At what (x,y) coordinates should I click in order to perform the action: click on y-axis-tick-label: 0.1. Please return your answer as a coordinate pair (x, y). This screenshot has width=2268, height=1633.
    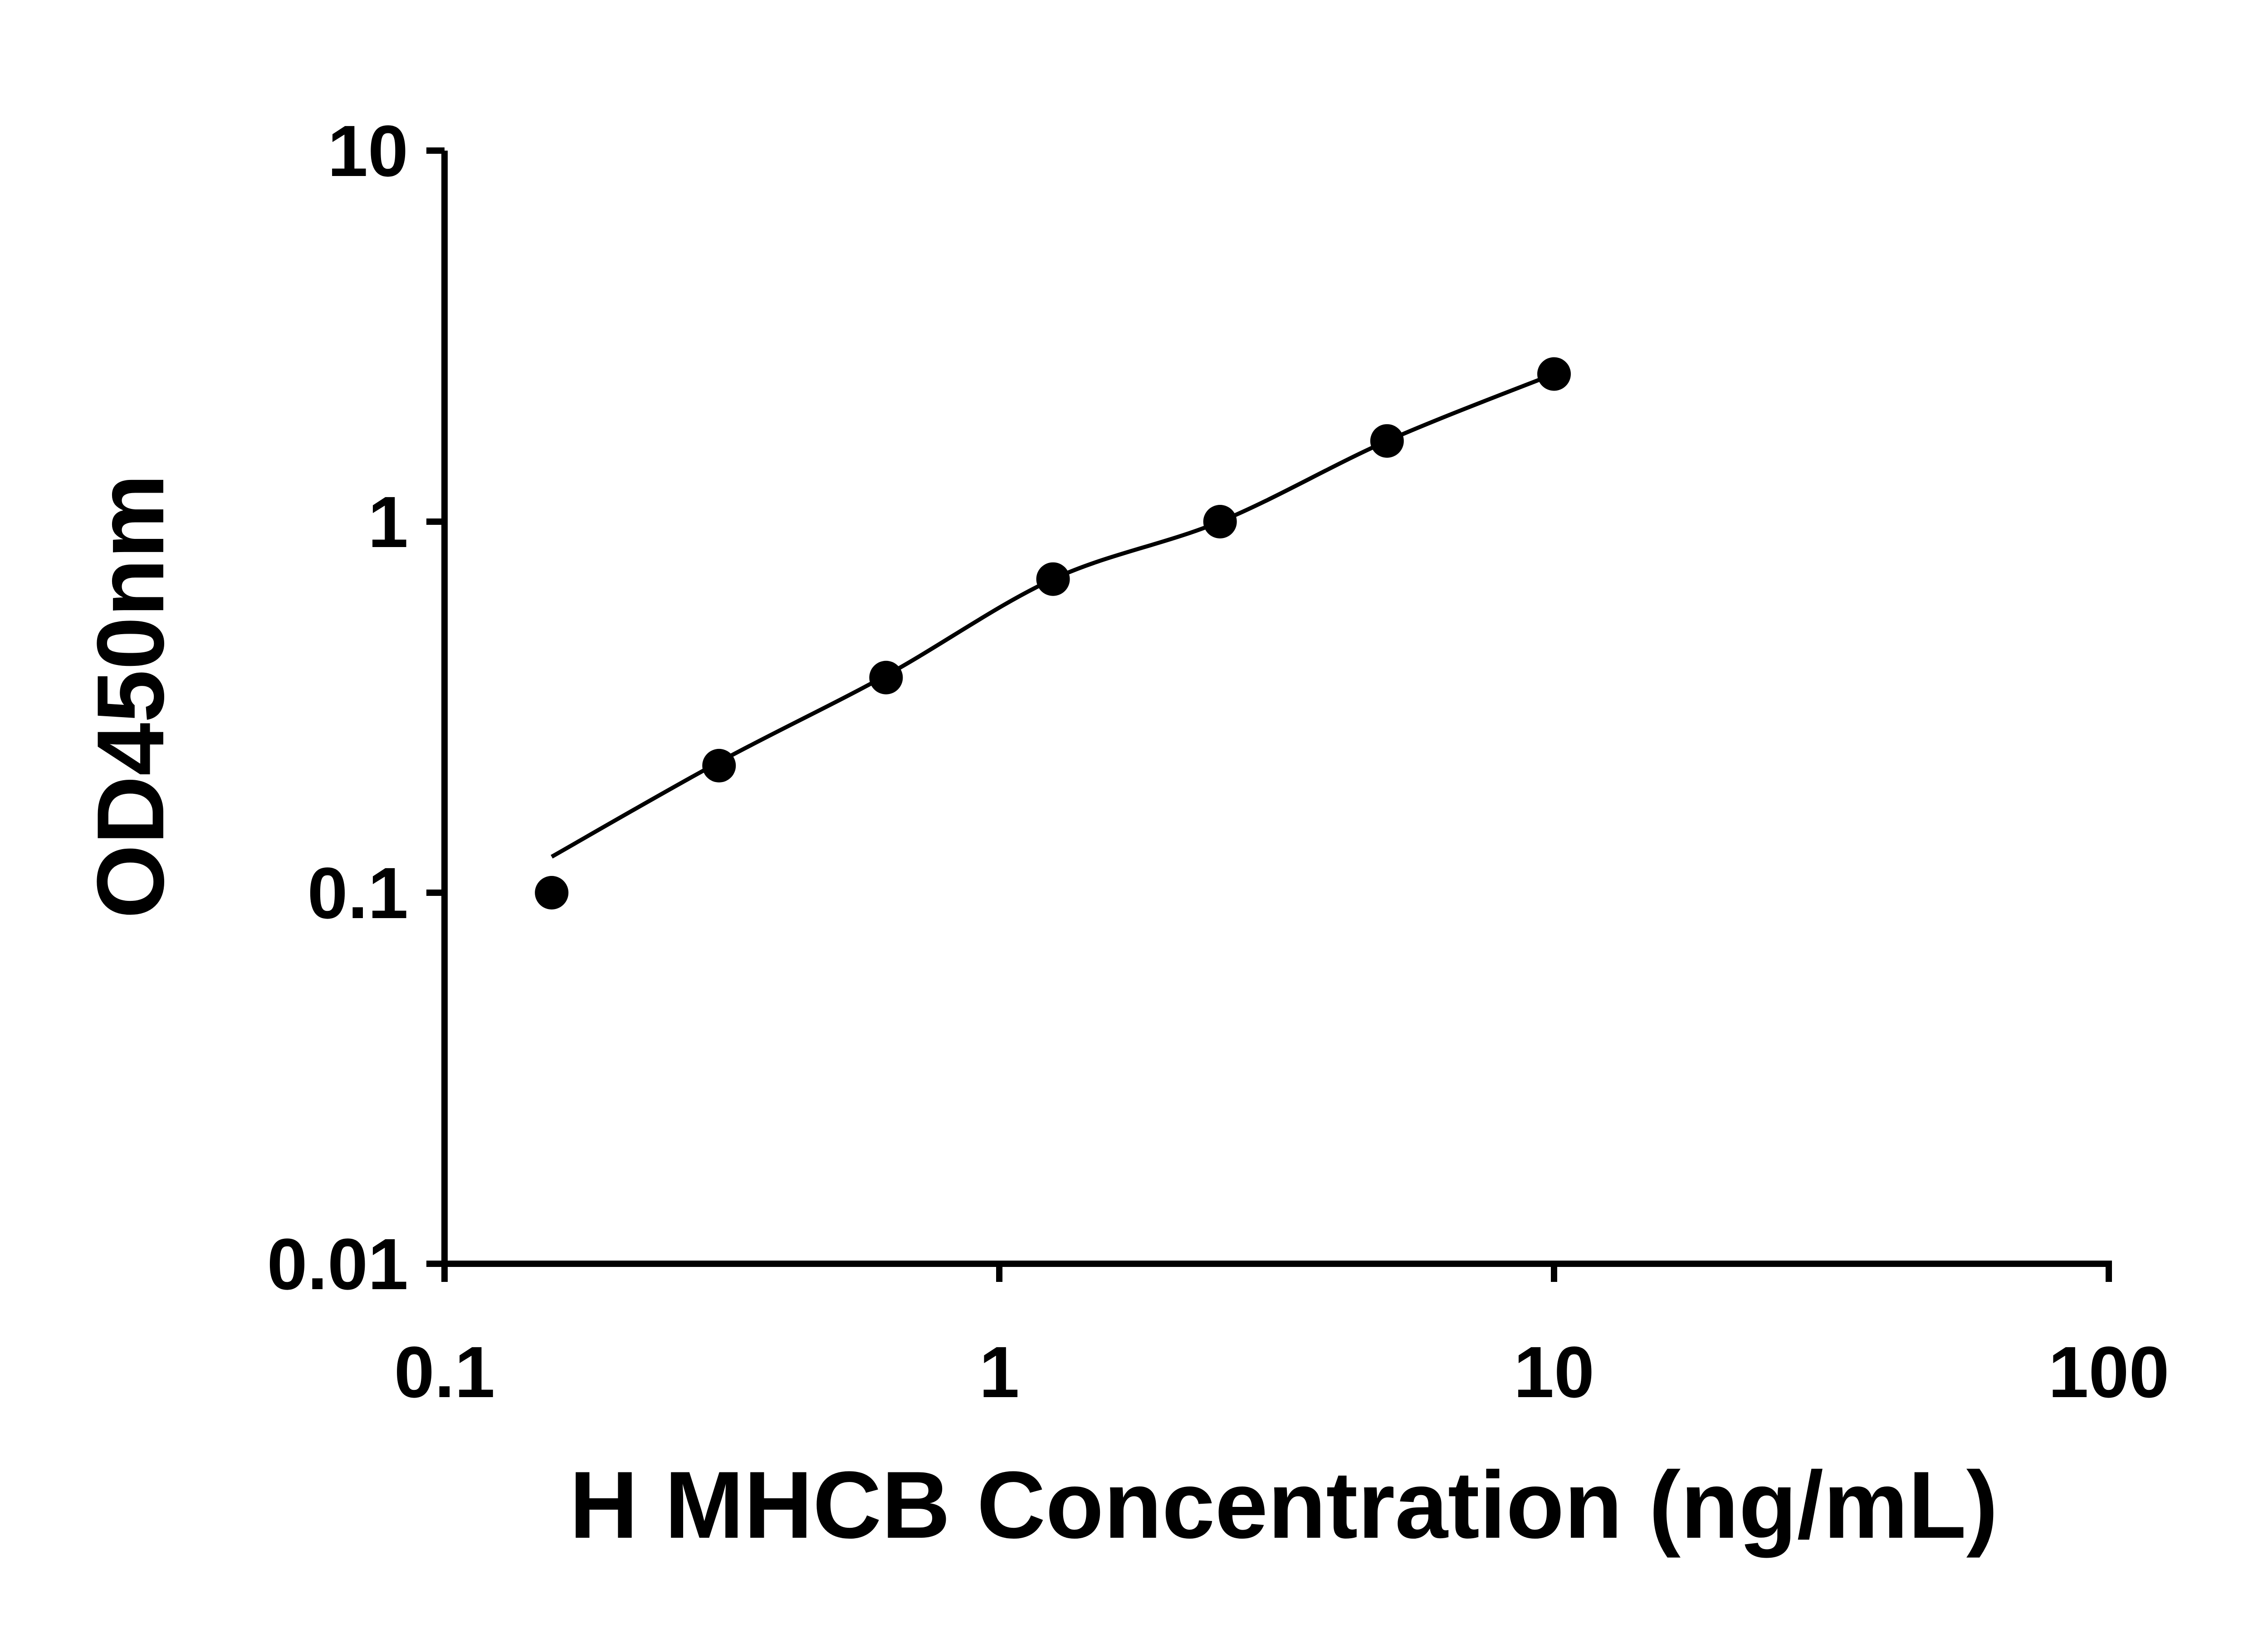
    Looking at the image, I should click on (358, 893).